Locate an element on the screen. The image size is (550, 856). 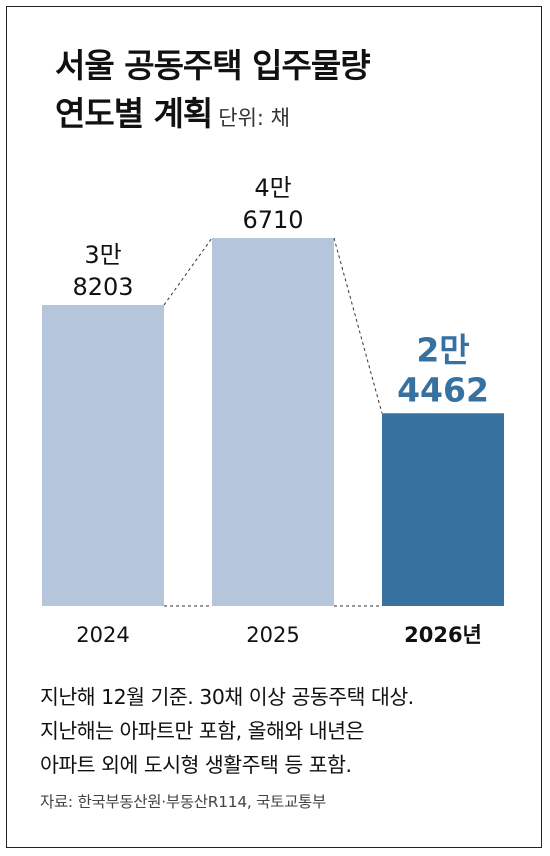
source-note: 자료: 한국부동산원·부동산R114, 국토교통부 is located at coordinates (183, 802).